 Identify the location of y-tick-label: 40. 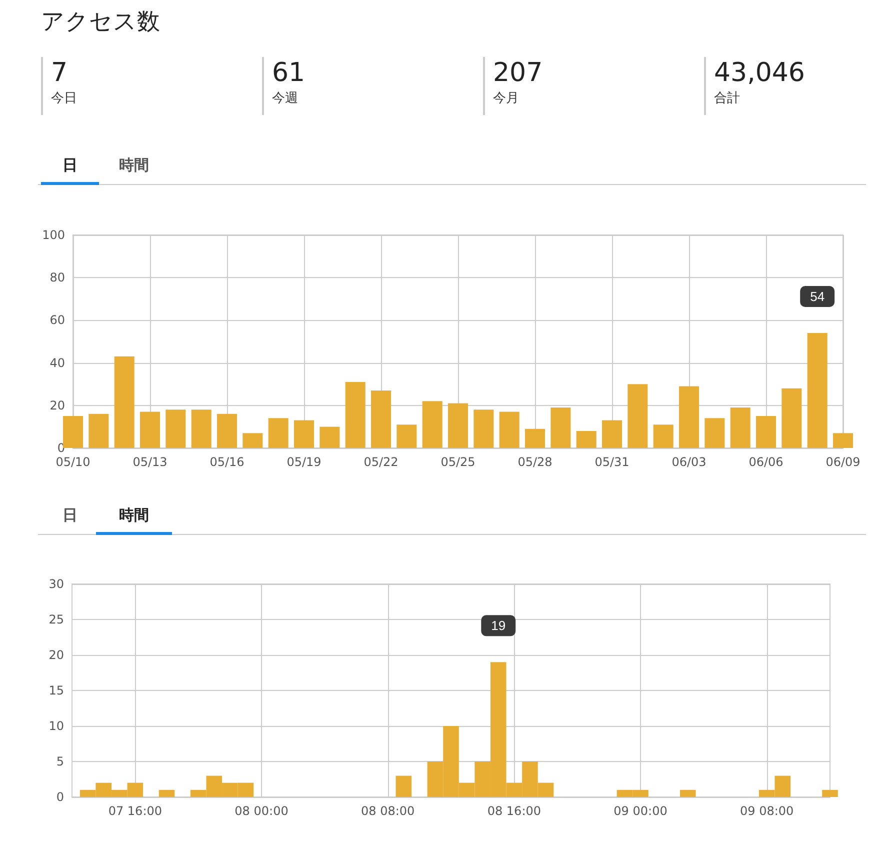
(57, 363).